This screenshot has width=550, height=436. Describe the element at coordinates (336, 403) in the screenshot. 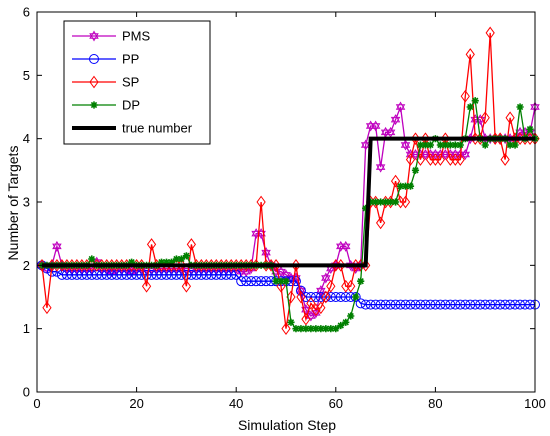

I see `x-tick-label: 60` at that location.